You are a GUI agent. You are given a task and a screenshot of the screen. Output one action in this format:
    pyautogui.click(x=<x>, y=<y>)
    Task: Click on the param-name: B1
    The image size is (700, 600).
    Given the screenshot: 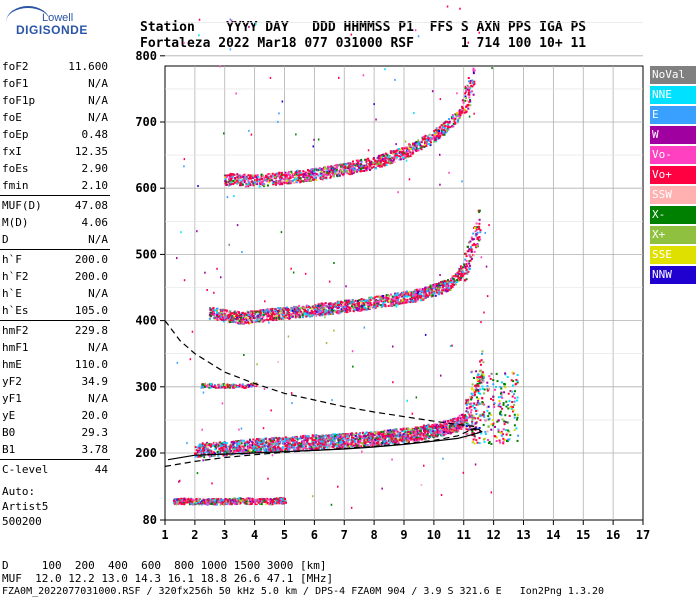 What is the action you would take?
    pyautogui.click(x=9, y=449)
    